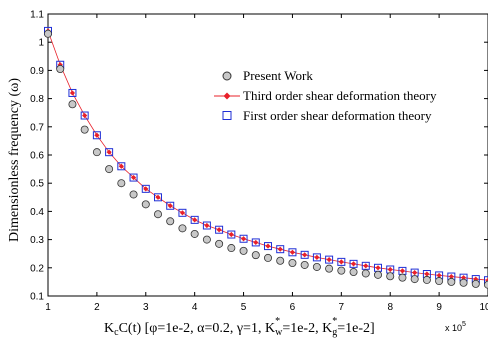 This screenshot has width=488, height=344. What do you see at coordinates (146, 307) in the screenshot?
I see `x-tick-label: 3` at bounding box center [146, 307].